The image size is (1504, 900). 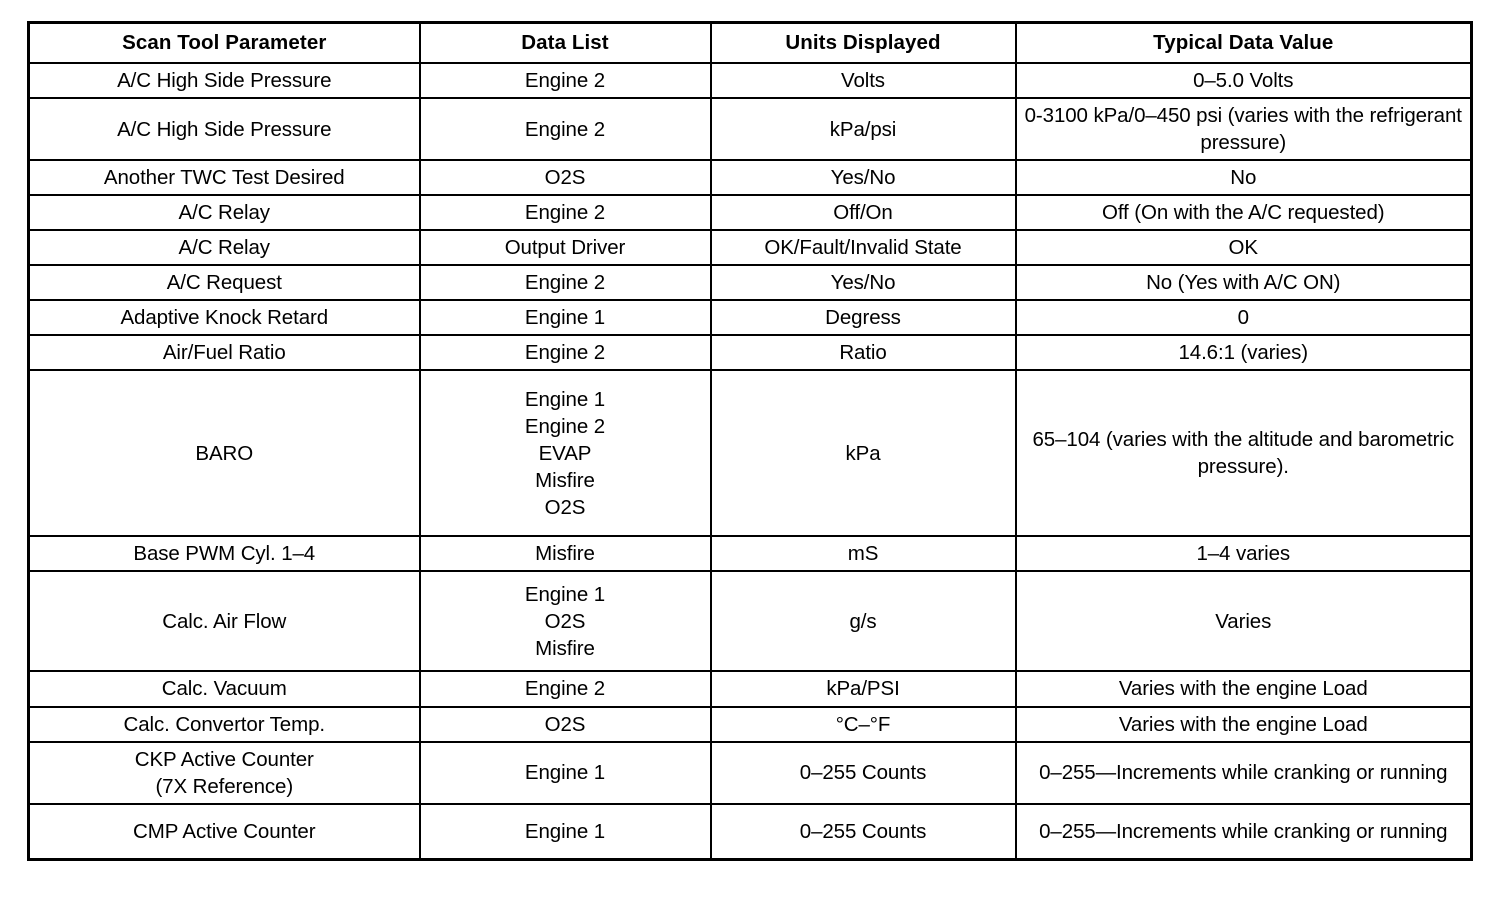 I want to click on cell-scan-tool-parameter-text: BARO, so click(x=224, y=453).